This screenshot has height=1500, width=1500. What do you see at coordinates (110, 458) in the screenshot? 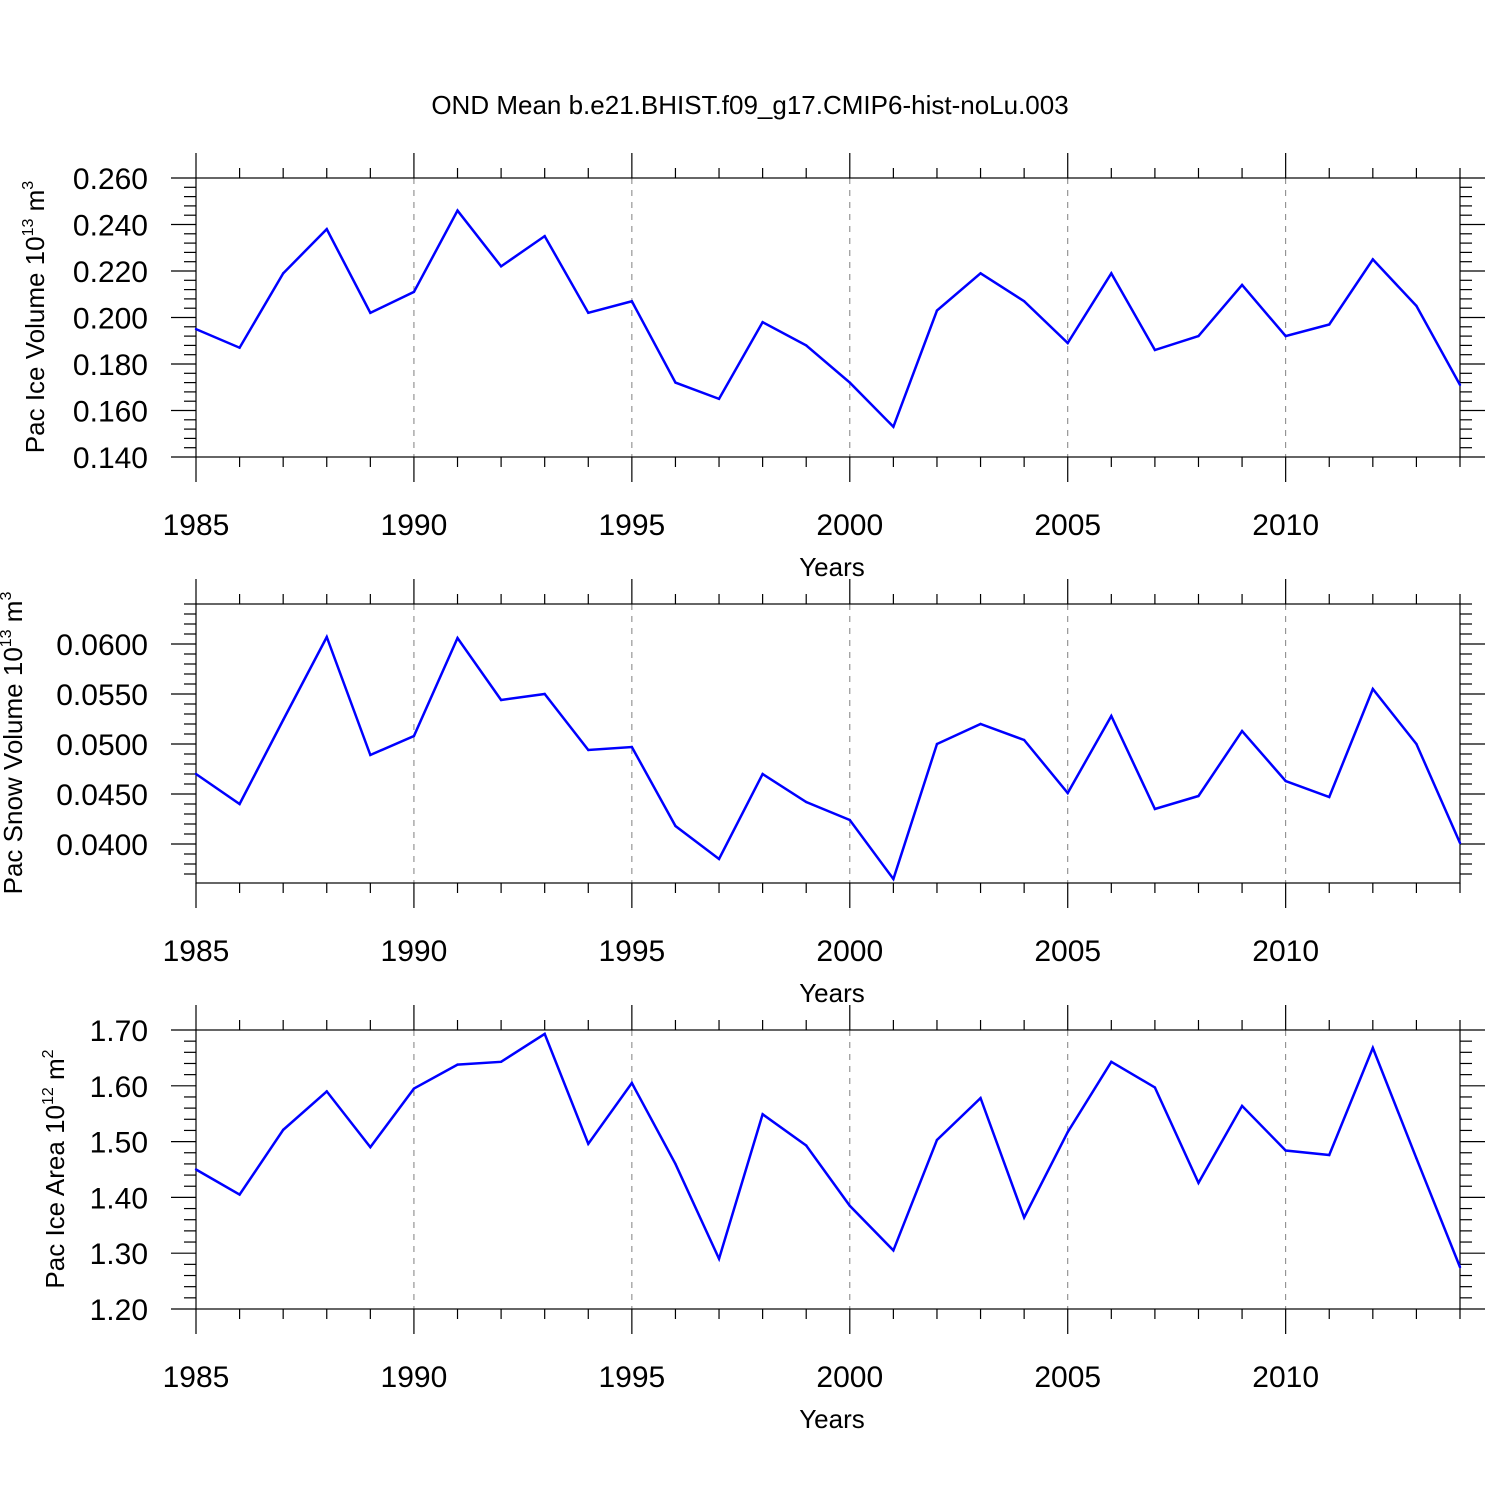
I see `y-tick-label: 0.140` at bounding box center [110, 458].